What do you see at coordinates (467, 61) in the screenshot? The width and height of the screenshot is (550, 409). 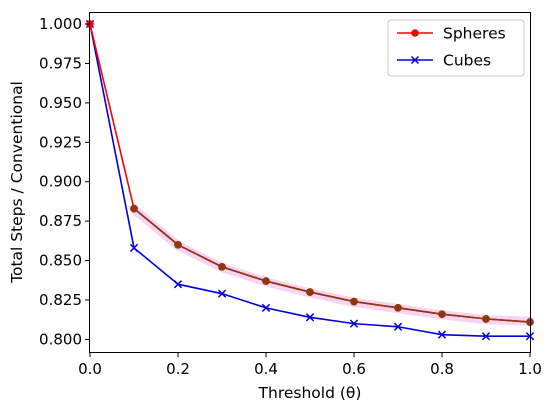 I see `legend-label-cubes: Cubes` at bounding box center [467, 61].